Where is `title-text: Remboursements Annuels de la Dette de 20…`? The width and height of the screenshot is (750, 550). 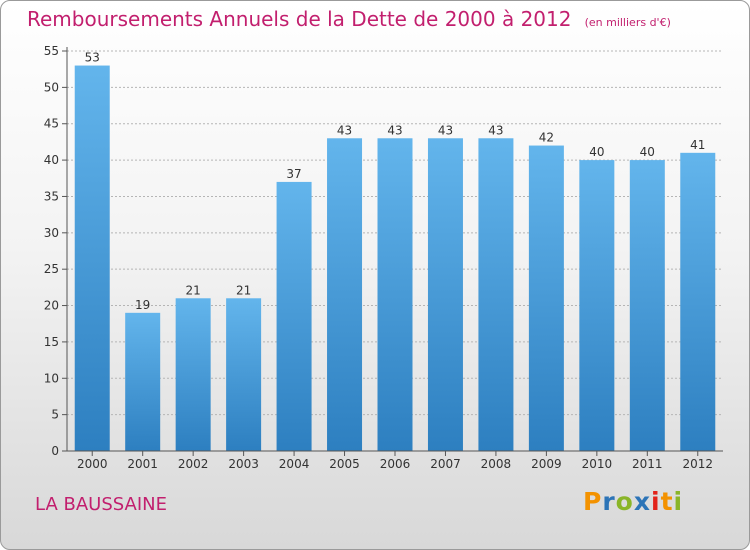
title-text: Remboursements Annuels de la Dette de 20… is located at coordinates (299, 19).